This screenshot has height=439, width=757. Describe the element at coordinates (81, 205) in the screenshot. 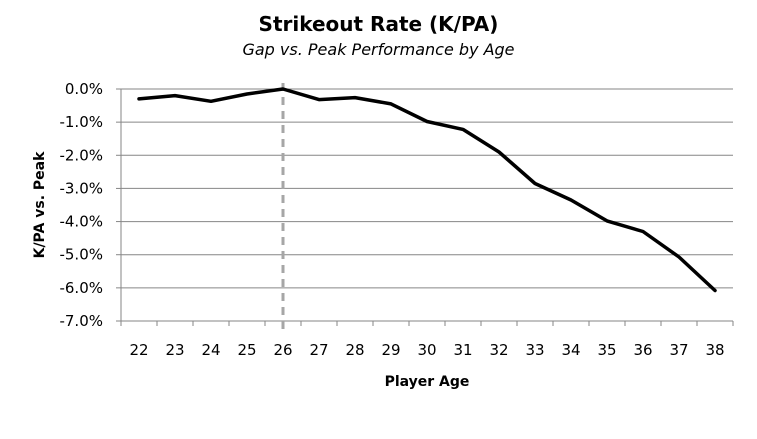

I see `y-axis-tick-labels: 0.0% -1.0% -2.0% -3.0% -4.0% -5.0% -6.0% -7.0%` at that location.